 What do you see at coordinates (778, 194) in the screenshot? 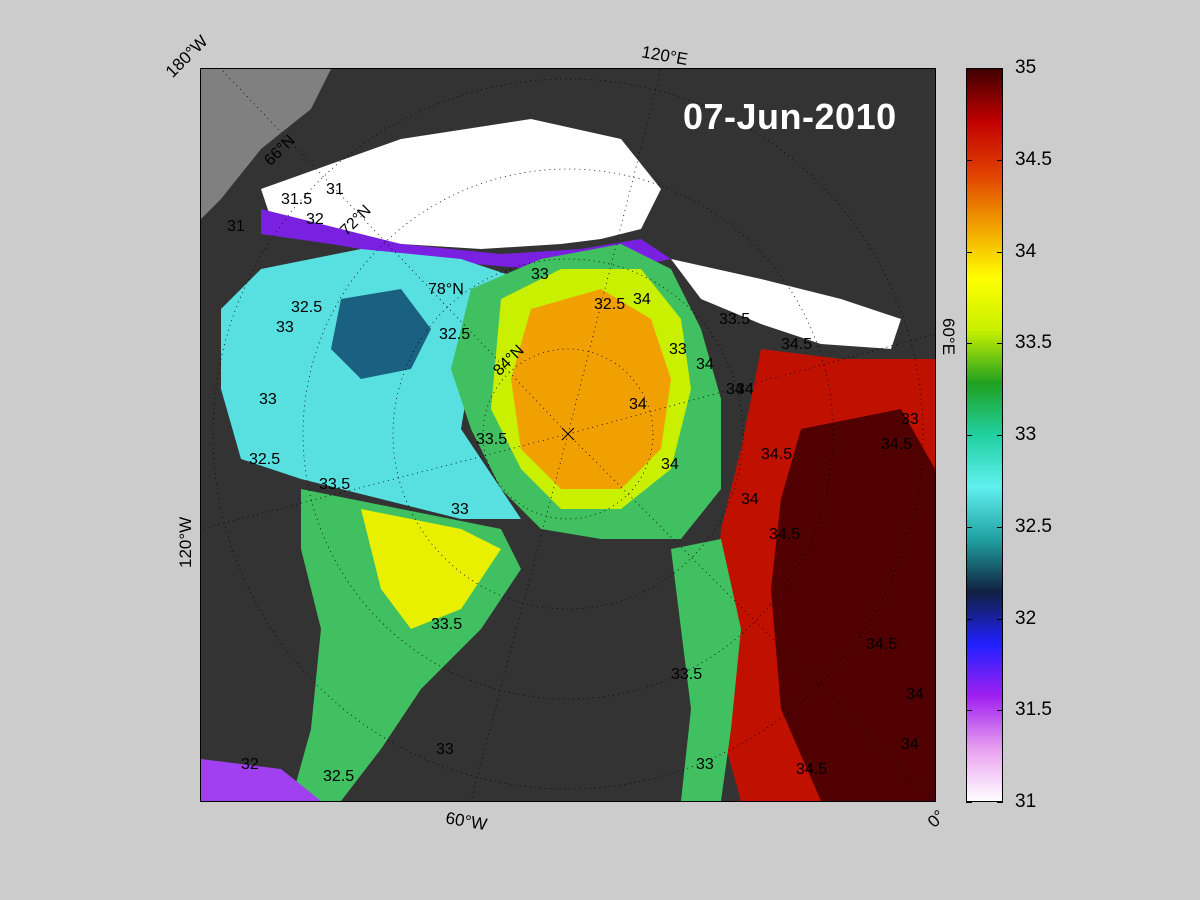
I see `land-siberia` at bounding box center [778, 194].